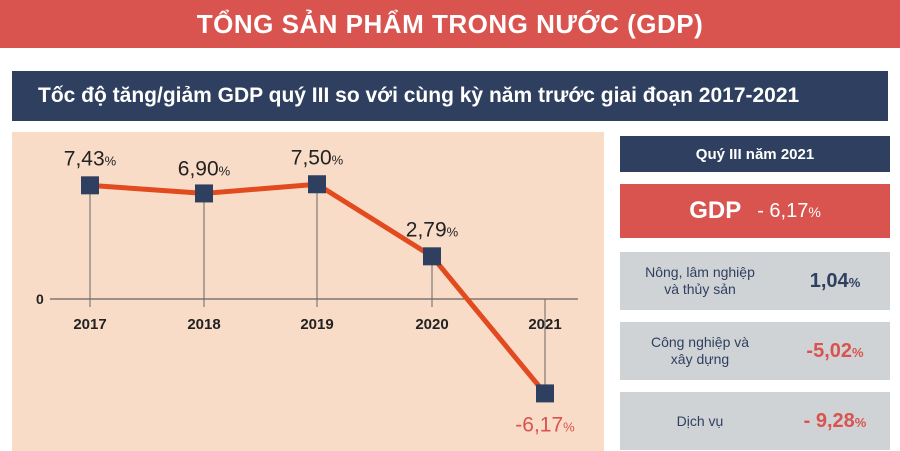 Image resolution: width=900 pixels, height=451 pixels. Describe the element at coordinates (700, 342) in the screenshot. I see `sector-label-line1: Công nghiệp và` at that location.